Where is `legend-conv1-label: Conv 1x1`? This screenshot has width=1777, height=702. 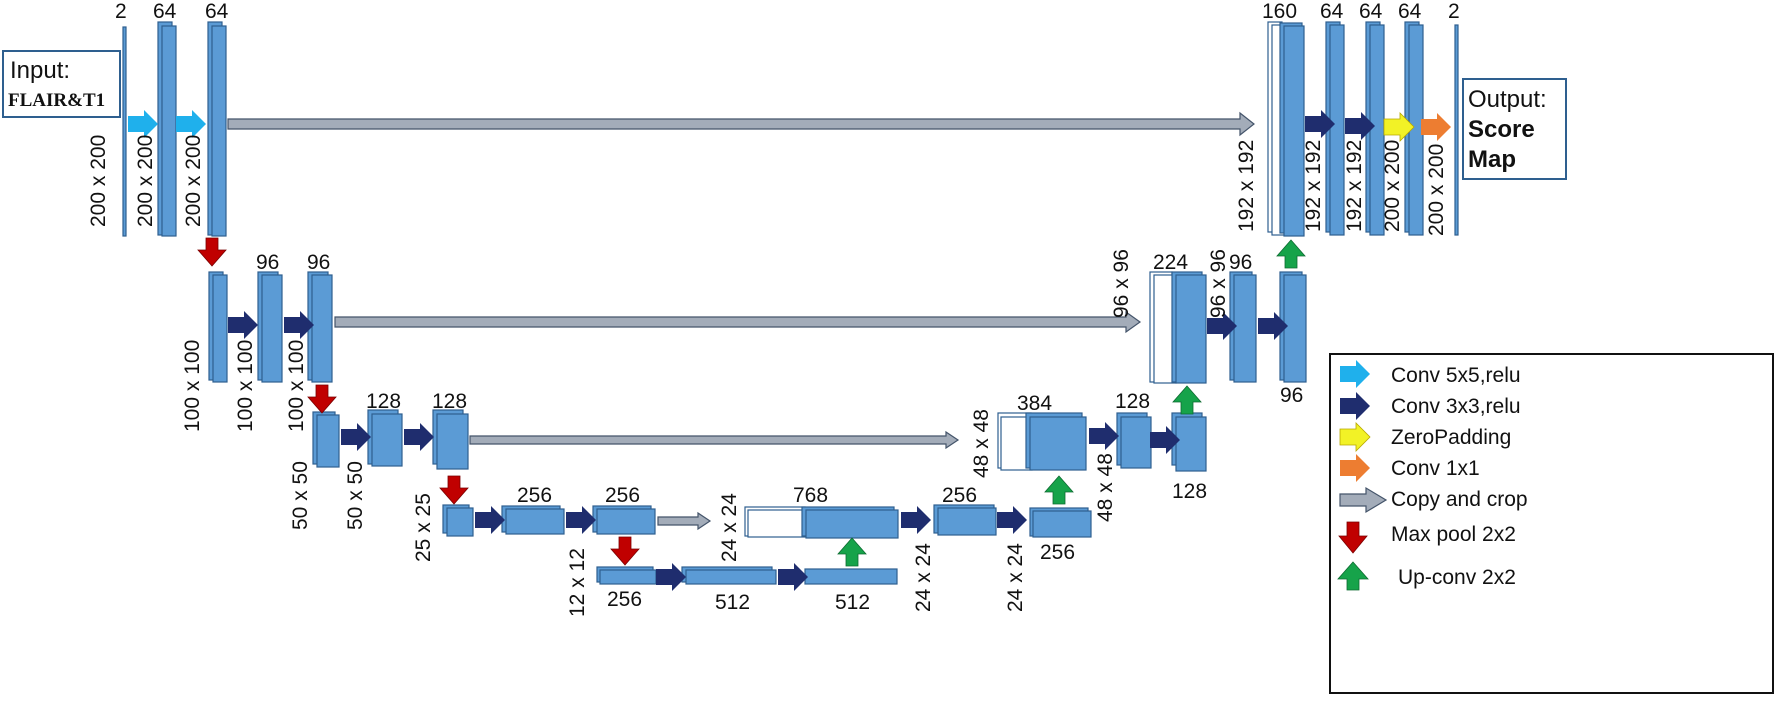
legend-conv1-label: Conv 1x1 is located at coordinates (1435, 468).